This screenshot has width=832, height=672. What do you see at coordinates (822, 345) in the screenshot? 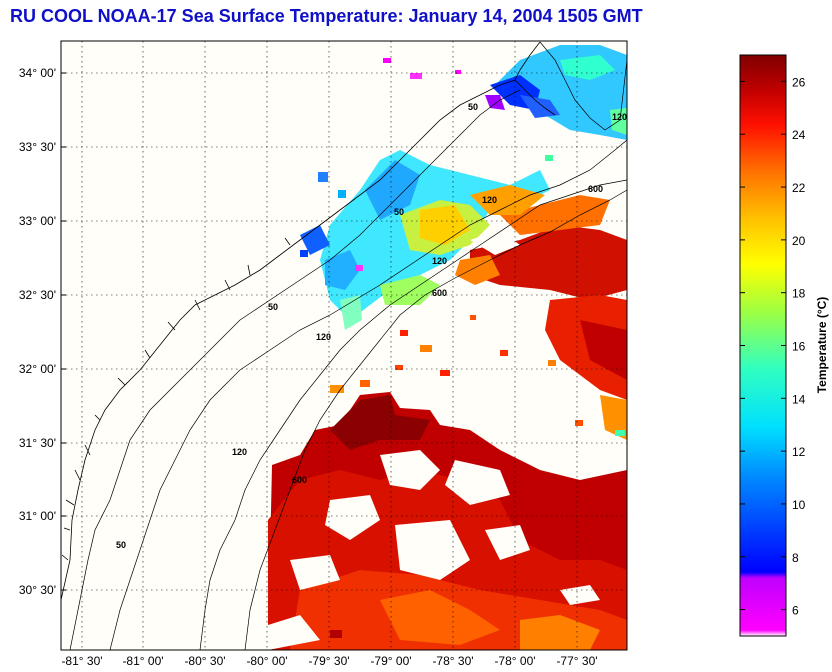
I see `colorbar-label: Temperature (°C)` at bounding box center [822, 345].